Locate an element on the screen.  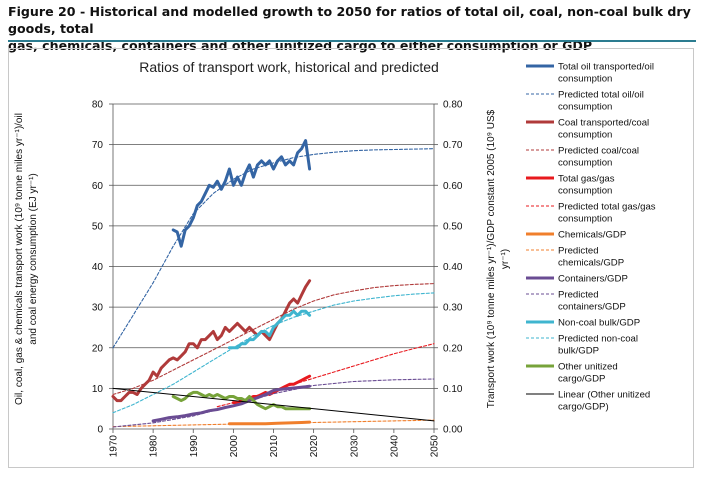
y-tick-right: 0.40 is located at coordinates (453, 267).